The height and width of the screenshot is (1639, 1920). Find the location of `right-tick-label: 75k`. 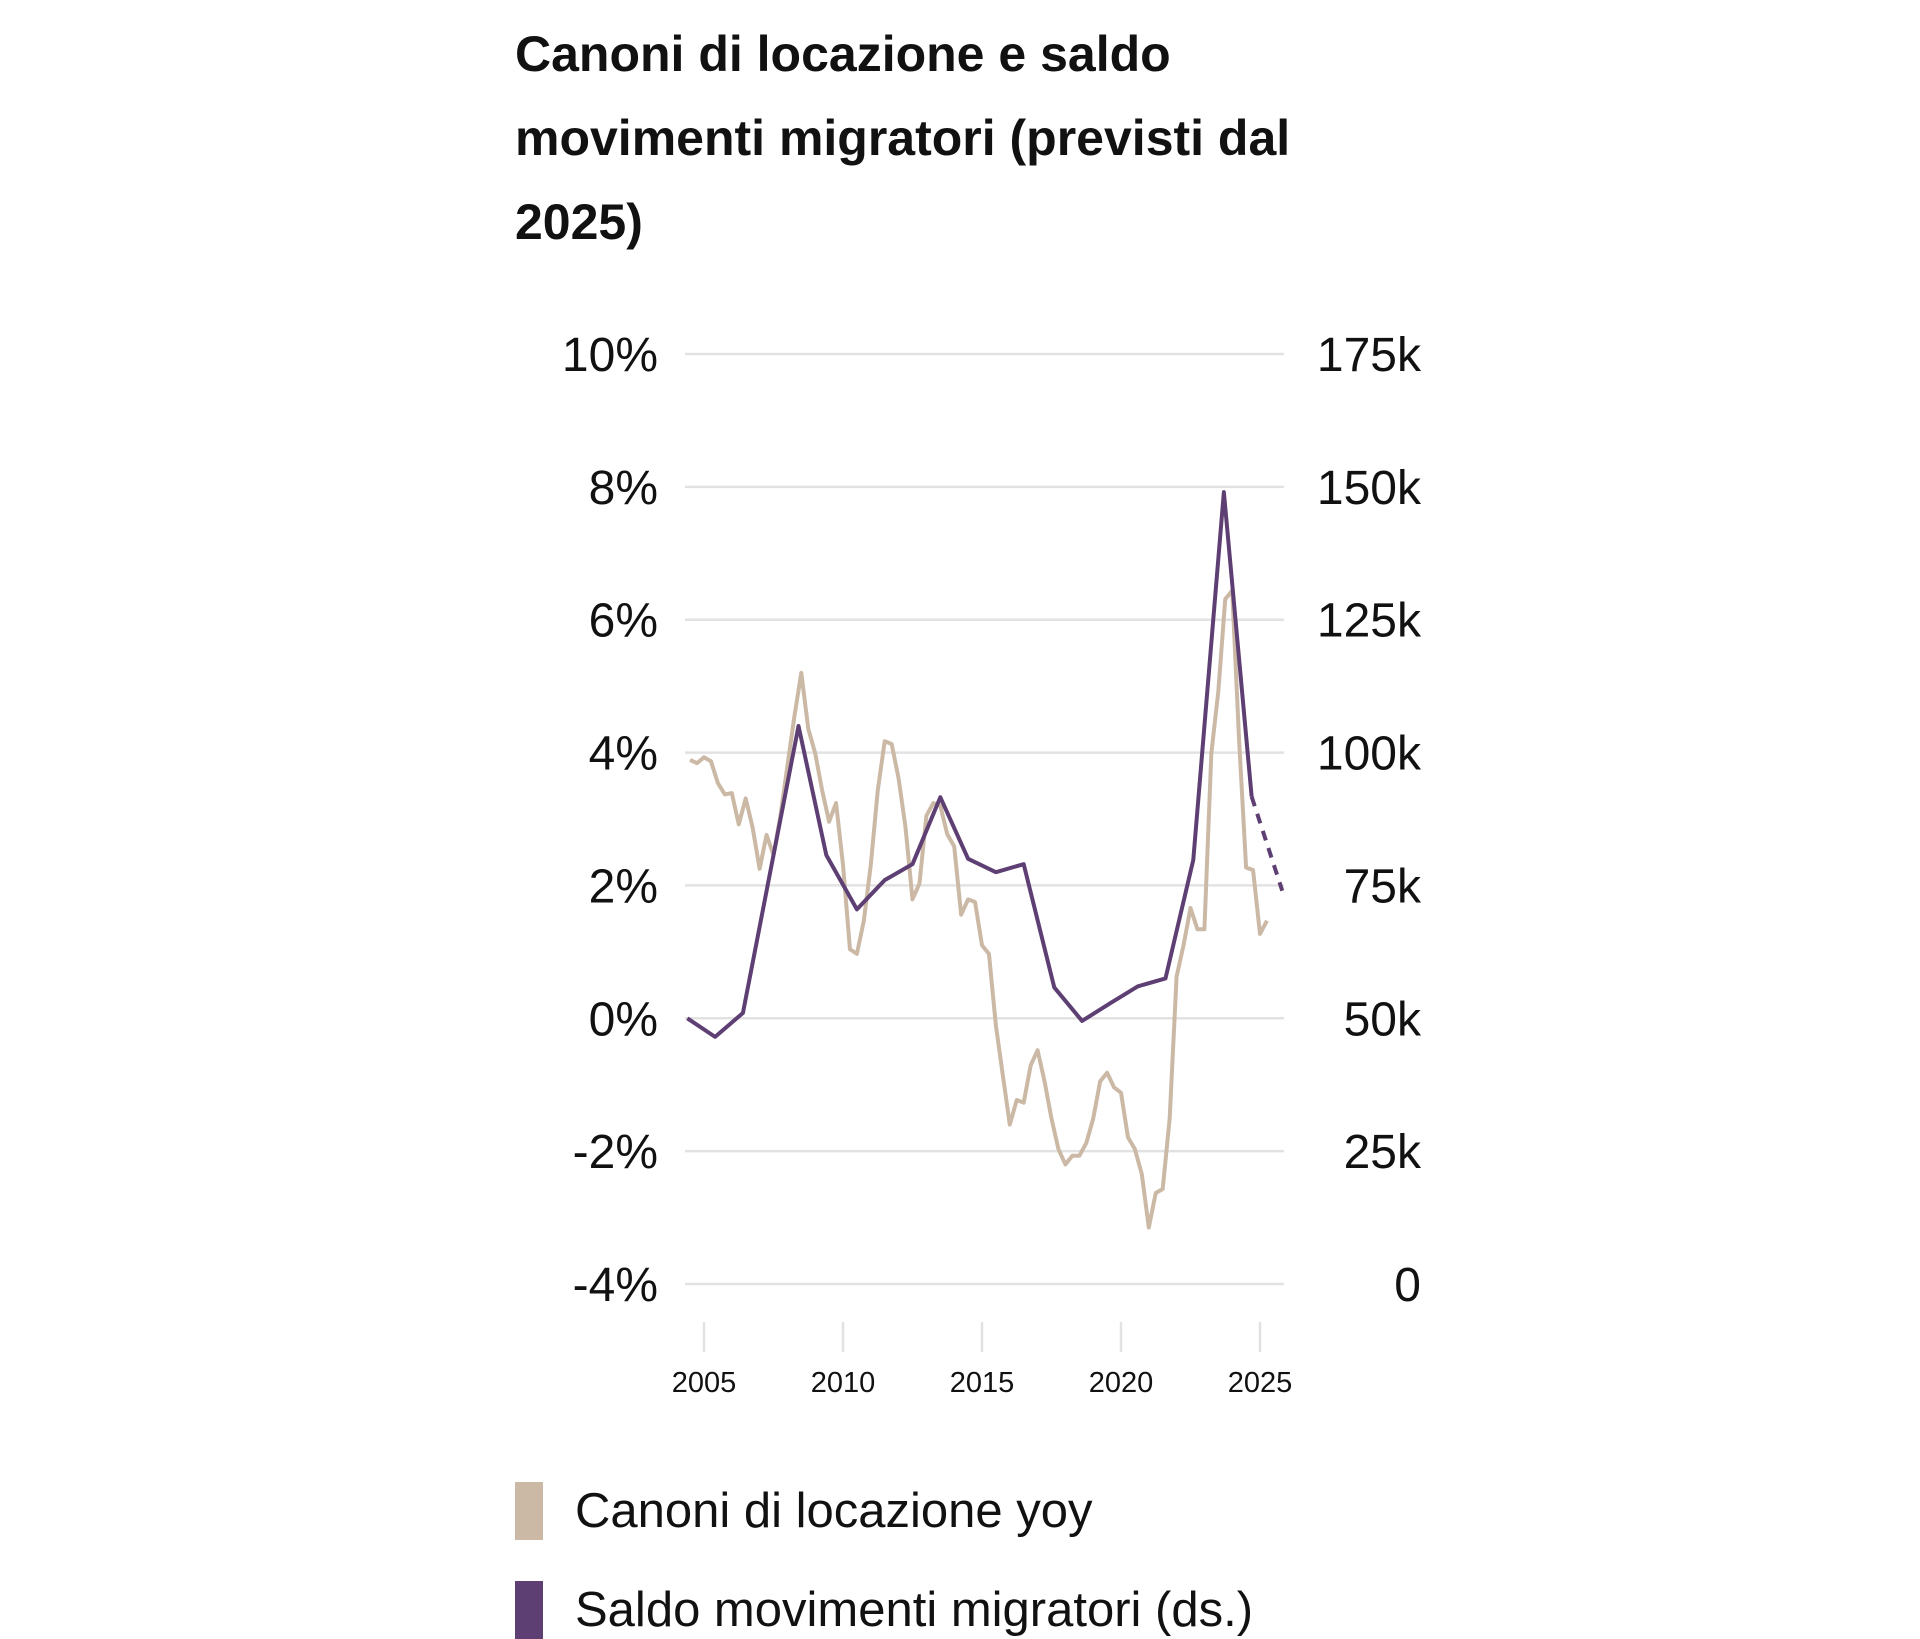

right-tick-label: 75k is located at coordinates (1383, 886).